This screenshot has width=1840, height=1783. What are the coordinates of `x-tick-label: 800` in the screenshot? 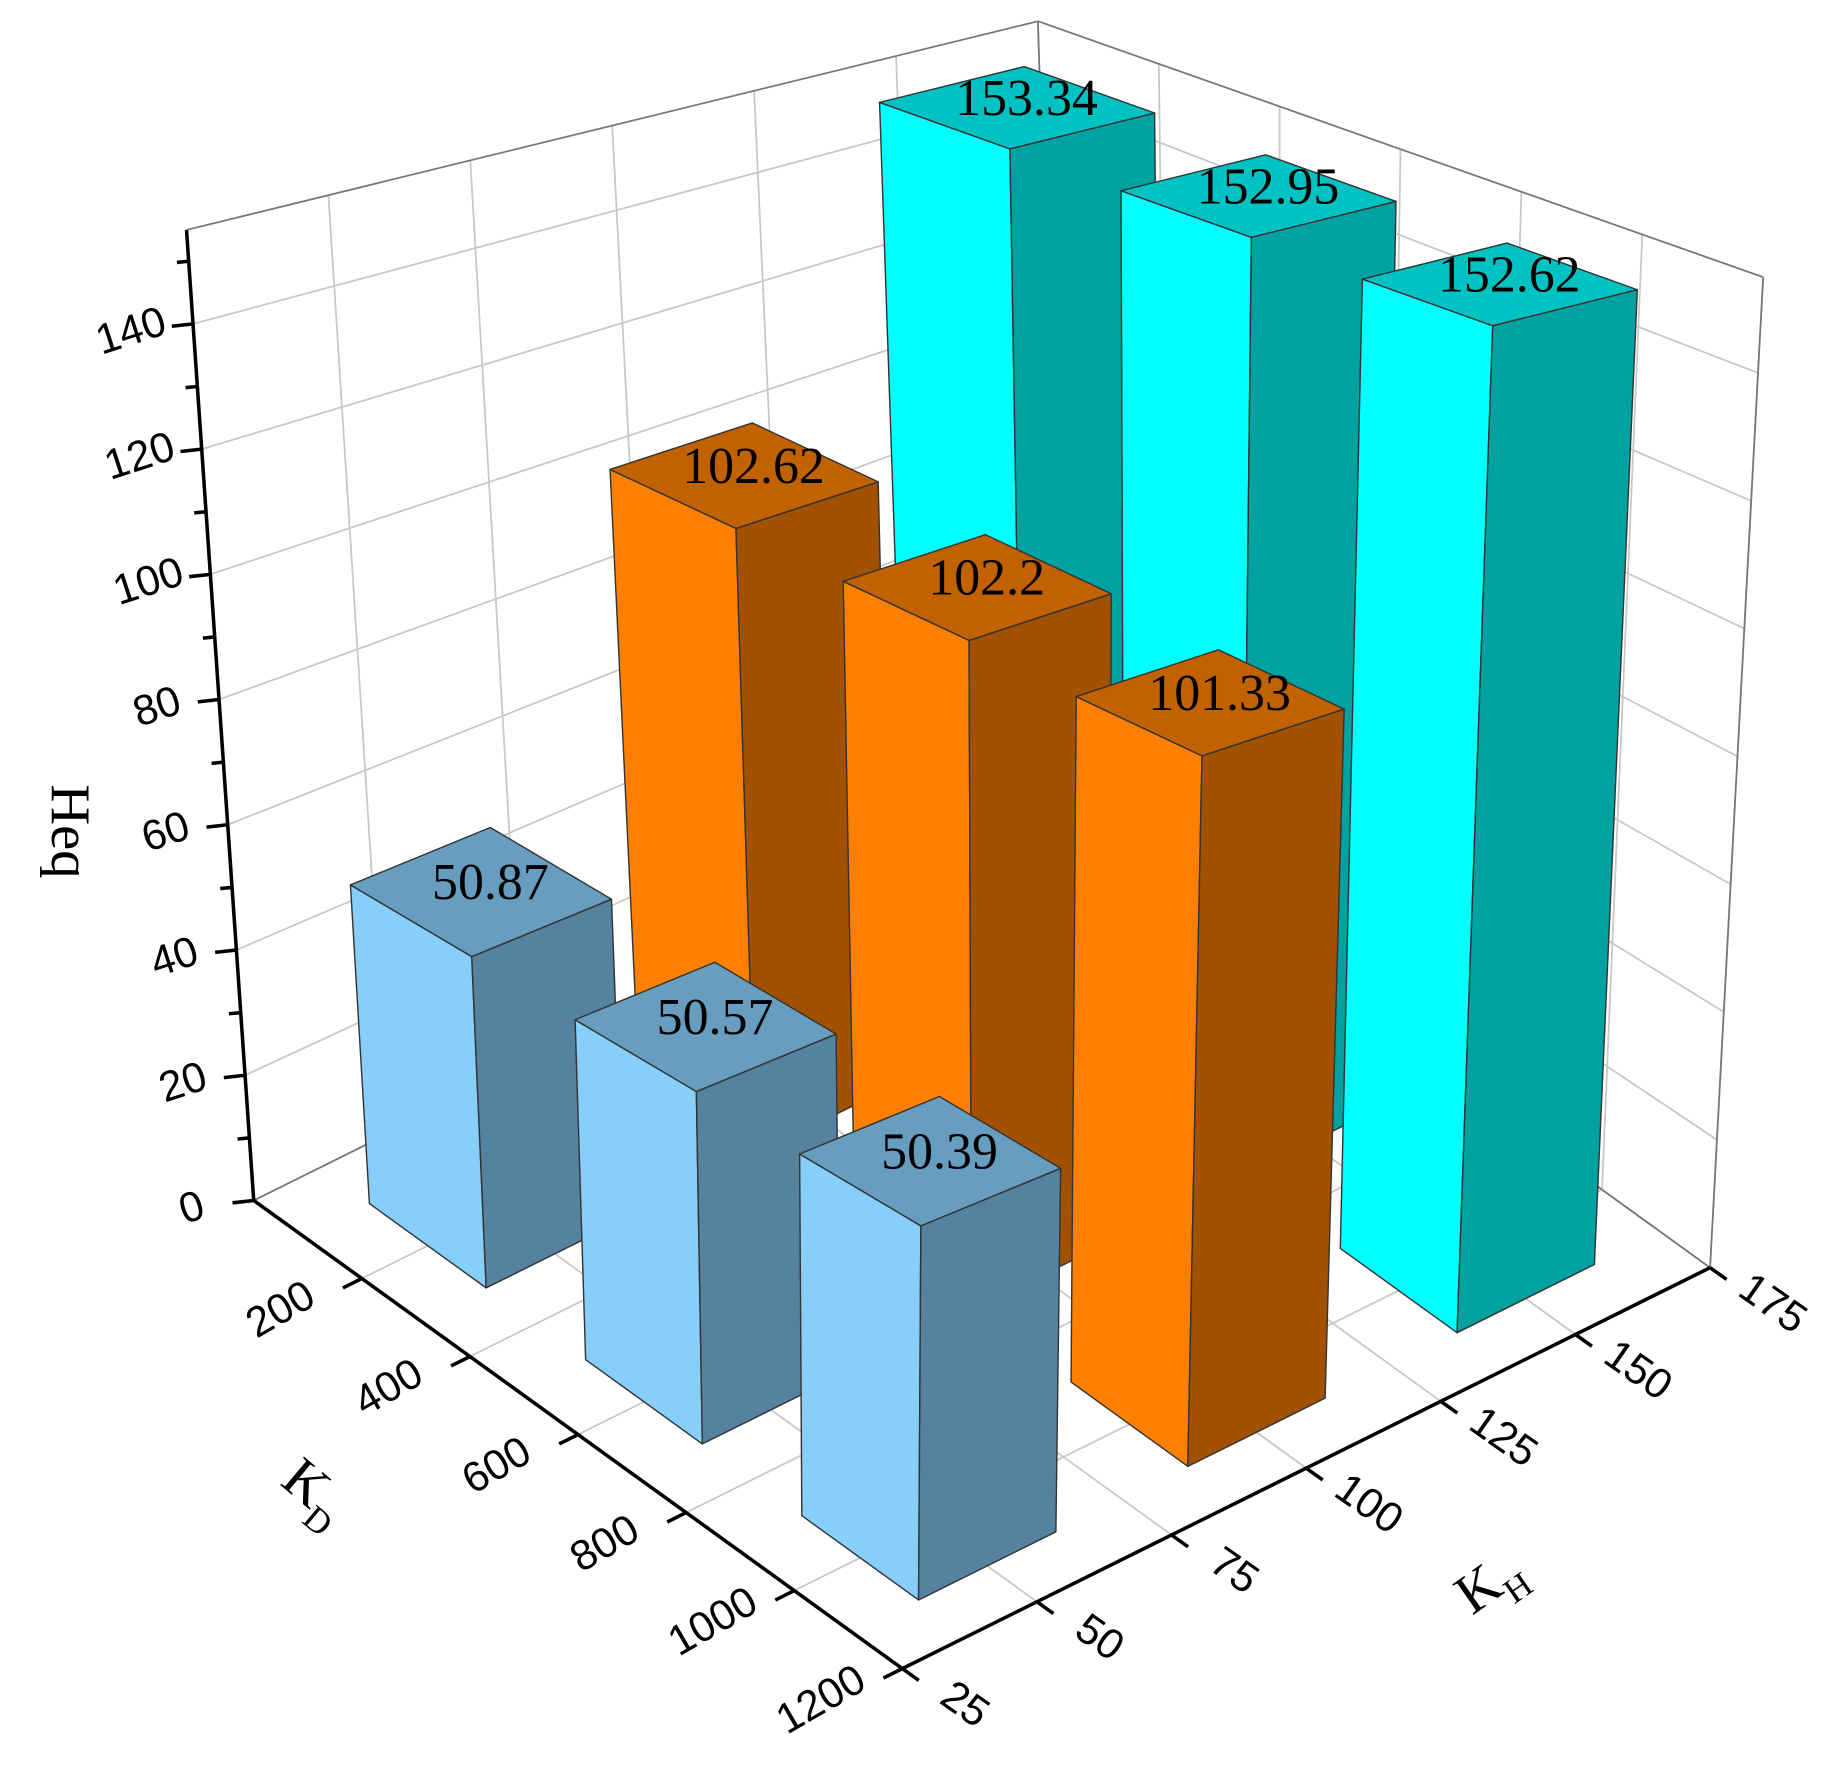 It's located at (604, 1543).